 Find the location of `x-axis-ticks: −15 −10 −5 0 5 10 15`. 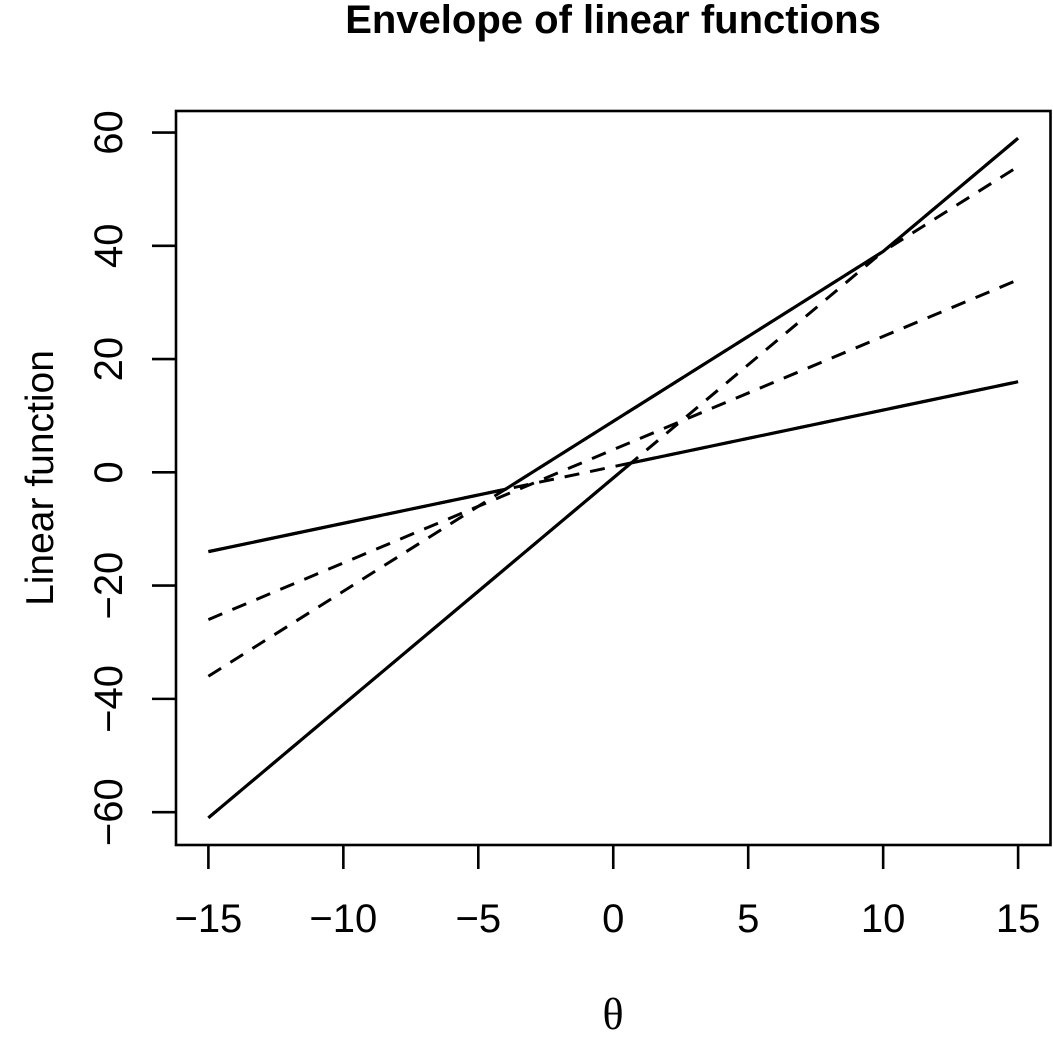

x-axis-ticks: −15 −10 −5 0 5 10 15 is located at coordinates (607, 893).